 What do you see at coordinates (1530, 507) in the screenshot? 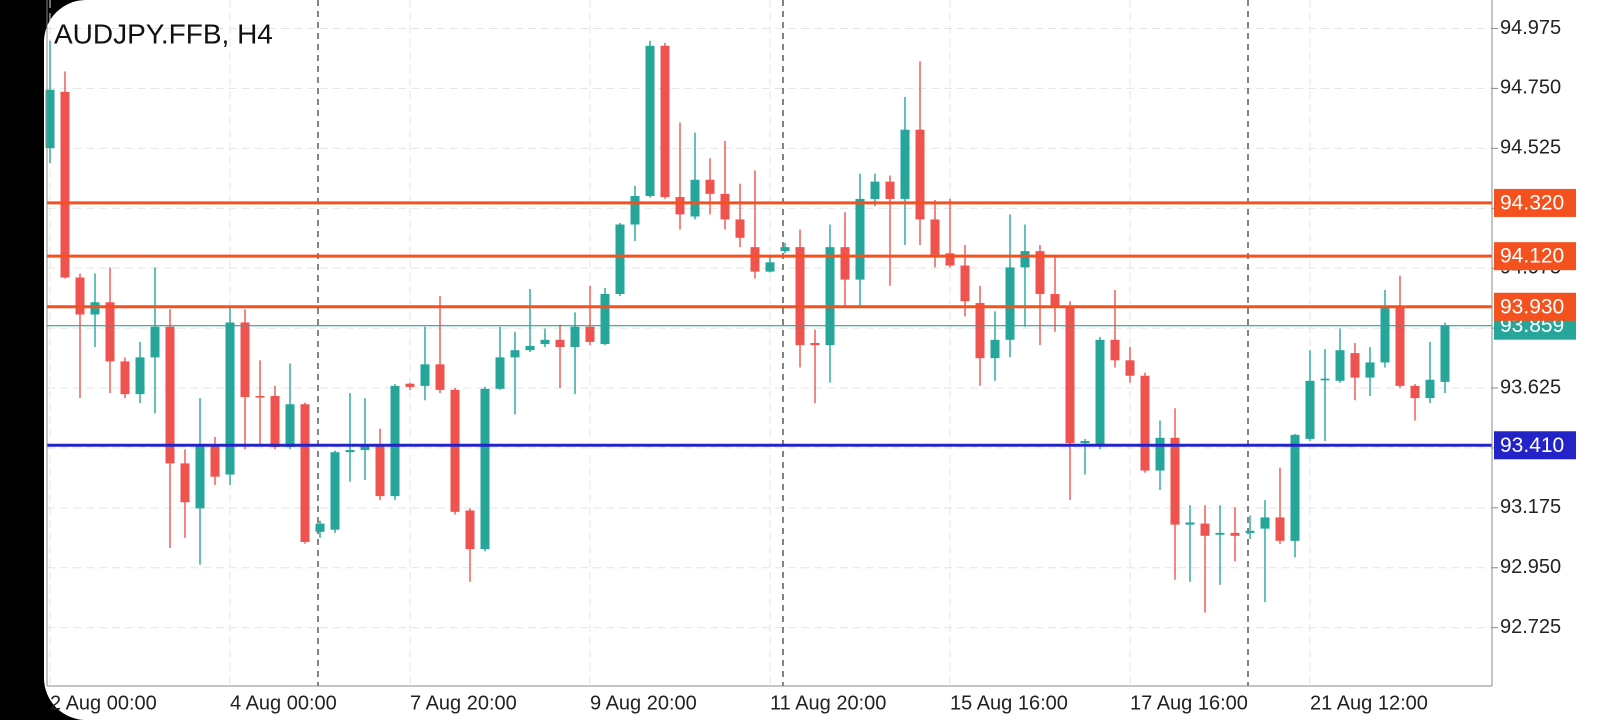
I see `y-tick-label: 93.175` at bounding box center [1530, 507].